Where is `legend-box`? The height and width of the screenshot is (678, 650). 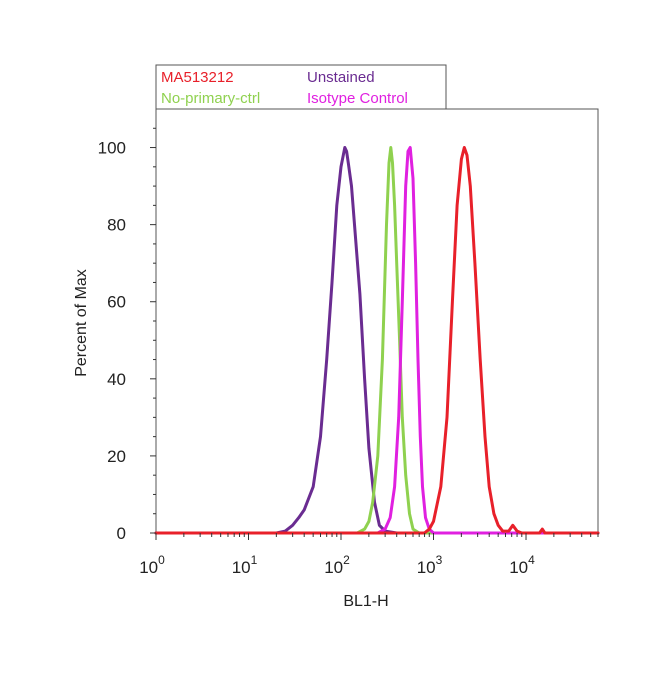 legend-box is located at coordinates (301, 87).